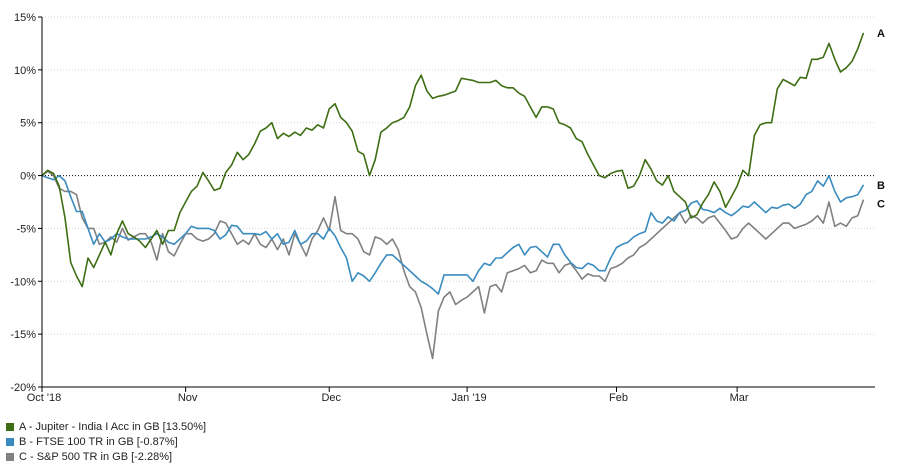 The width and height of the screenshot is (899, 468). What do you see at coordinates (44, 398) in the screenshot?
I see `x-tick-label: Oct '18` at bounding box center [44, 398].